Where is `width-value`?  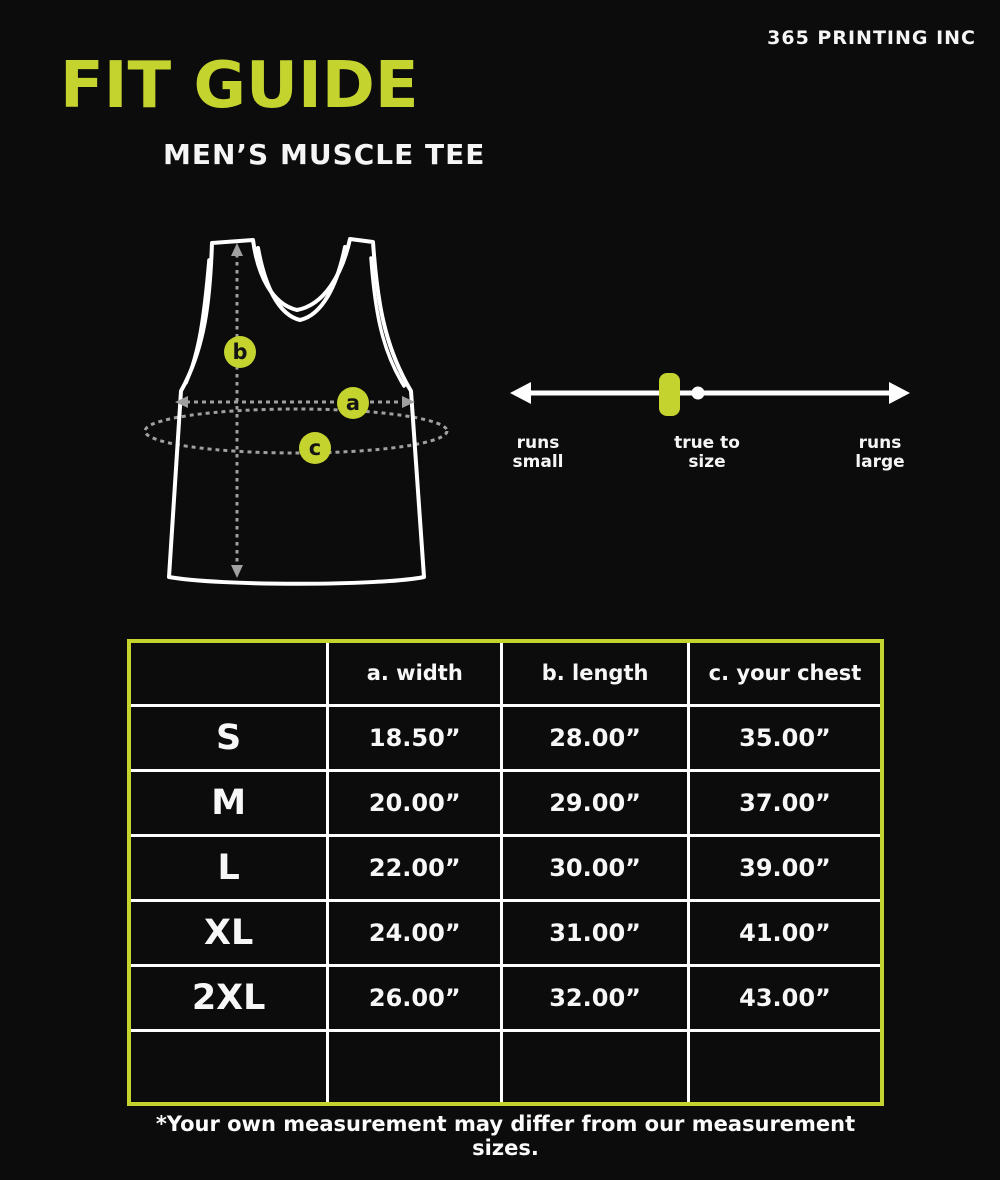
width-value is located at coordinates (415, 1067).